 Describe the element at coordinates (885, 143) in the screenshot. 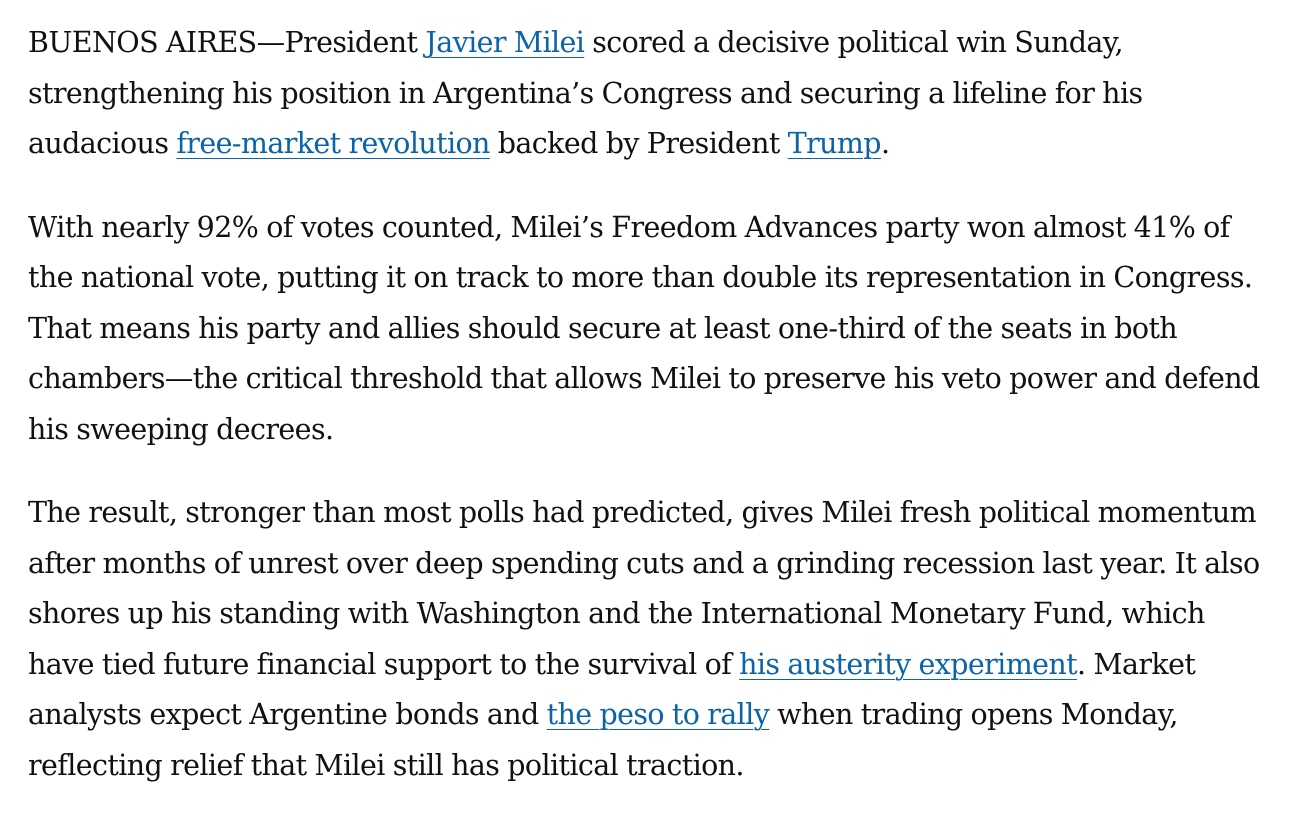

I see `paragraph-text: .` at that location.